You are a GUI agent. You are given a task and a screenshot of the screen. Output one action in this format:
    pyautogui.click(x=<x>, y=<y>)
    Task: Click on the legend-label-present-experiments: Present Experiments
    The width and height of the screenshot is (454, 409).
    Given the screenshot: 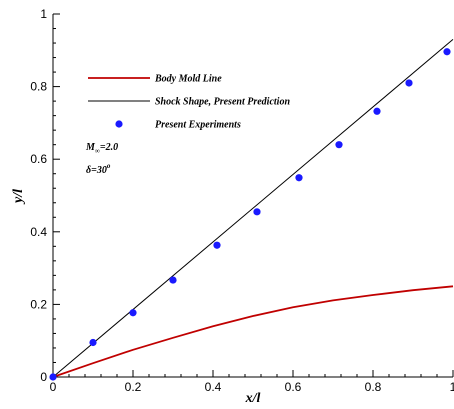 What is the action you would take?
    pyautogui.click(x=198, y=125)
    